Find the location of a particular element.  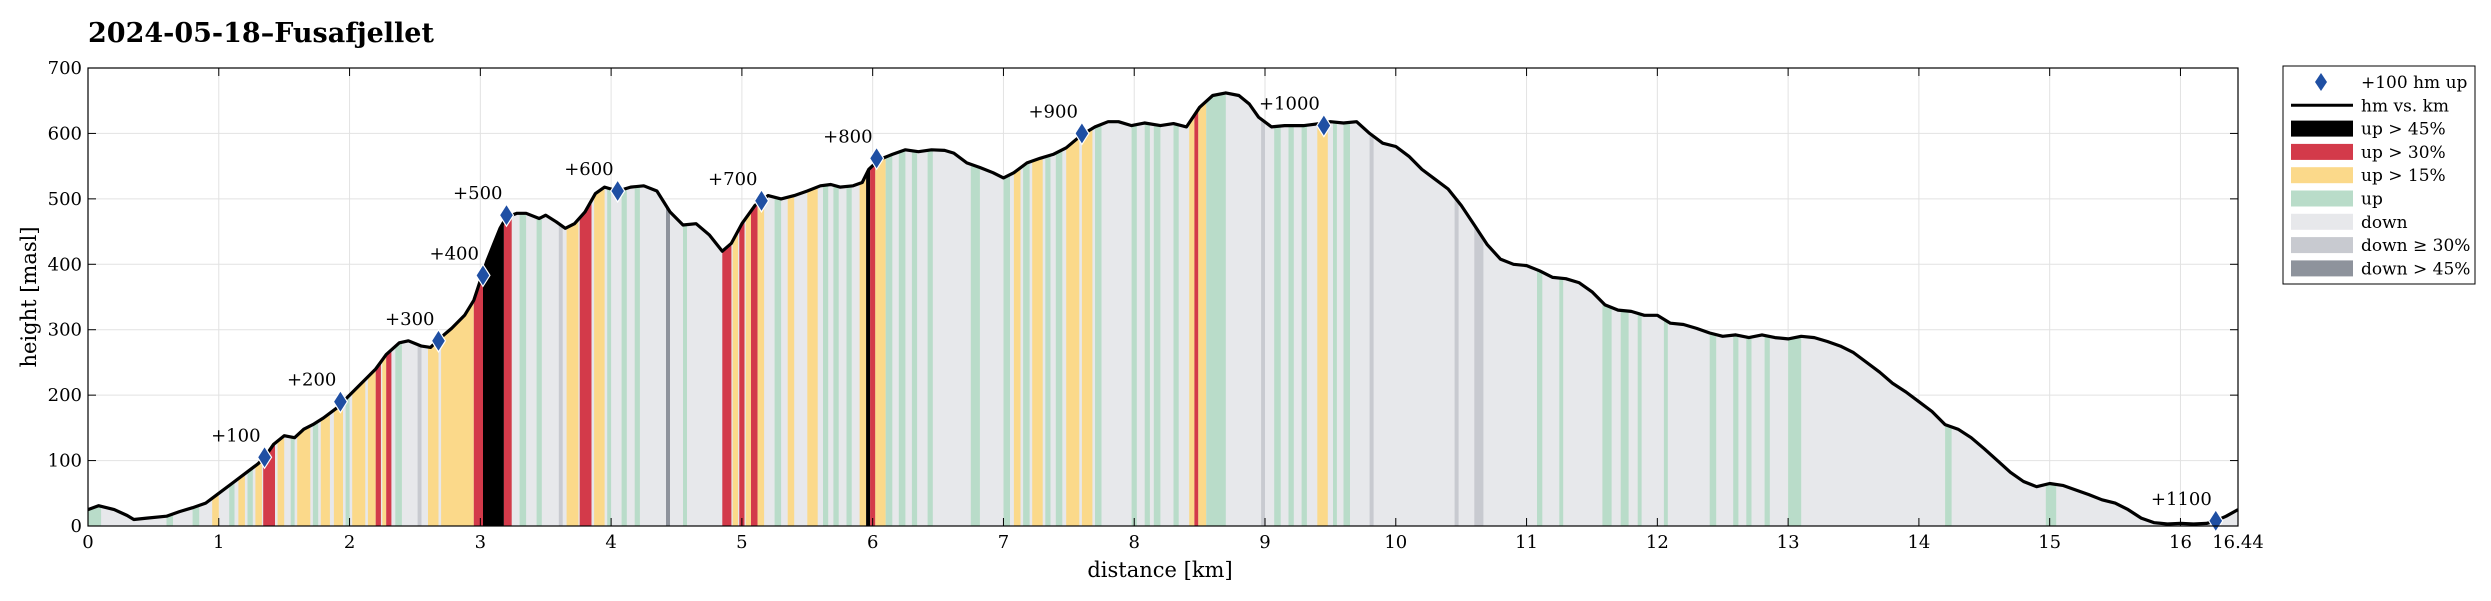

legend-label: down is located at coordinates (2384, 223).